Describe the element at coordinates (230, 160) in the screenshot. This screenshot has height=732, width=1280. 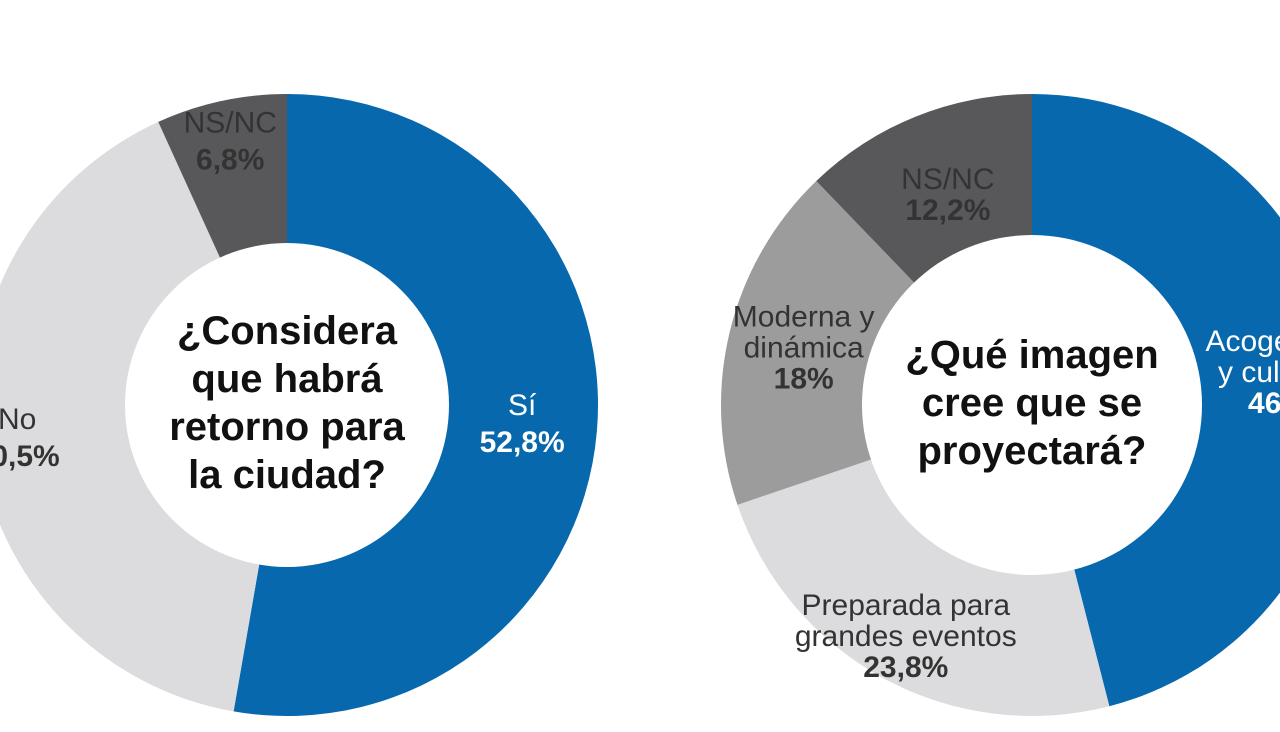
I see `slice-value-label: 6,8%` at that location.